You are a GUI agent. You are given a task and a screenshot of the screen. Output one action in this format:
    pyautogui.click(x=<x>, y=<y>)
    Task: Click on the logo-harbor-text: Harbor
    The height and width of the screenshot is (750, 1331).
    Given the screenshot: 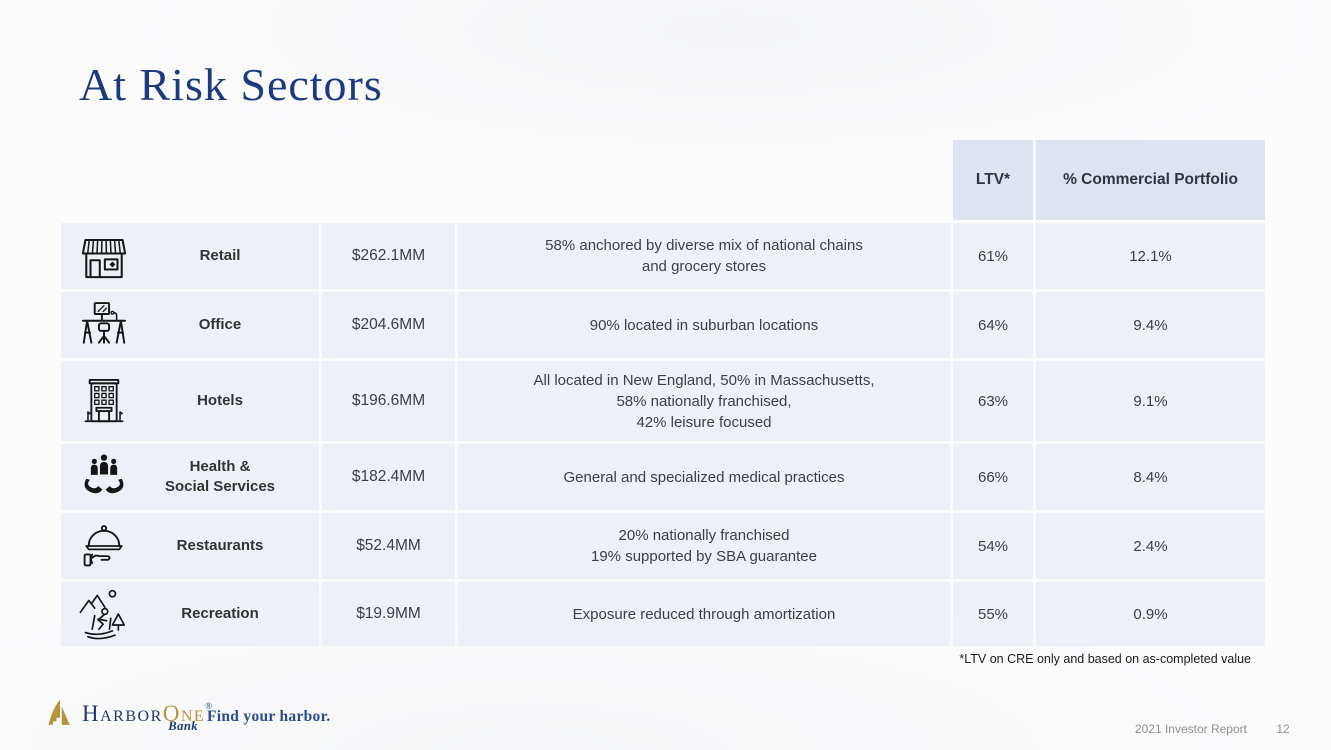 What is the action you would take?
    pyautogui.click(x=122, y=713)
    